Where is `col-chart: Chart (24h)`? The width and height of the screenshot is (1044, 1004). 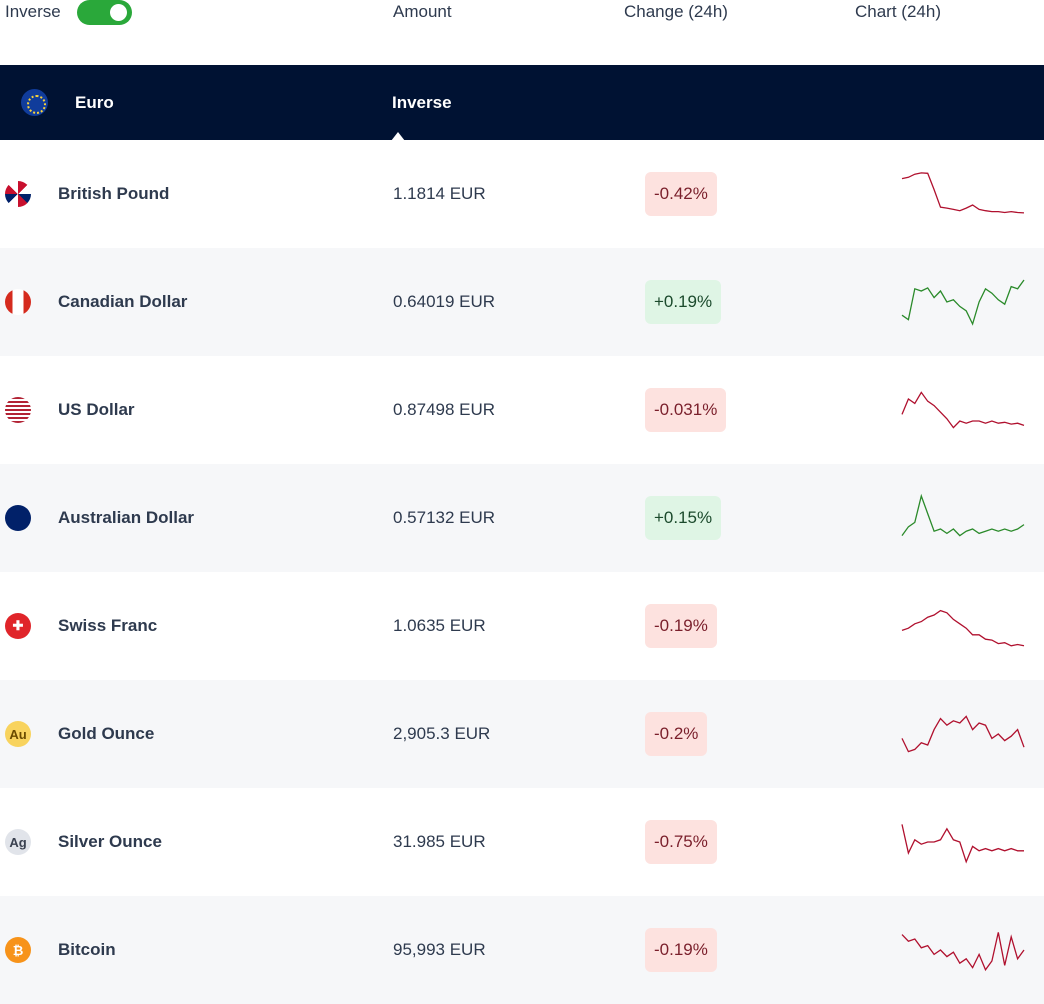
col-chart: Chart (24h) is located at coordinates (898, 11).